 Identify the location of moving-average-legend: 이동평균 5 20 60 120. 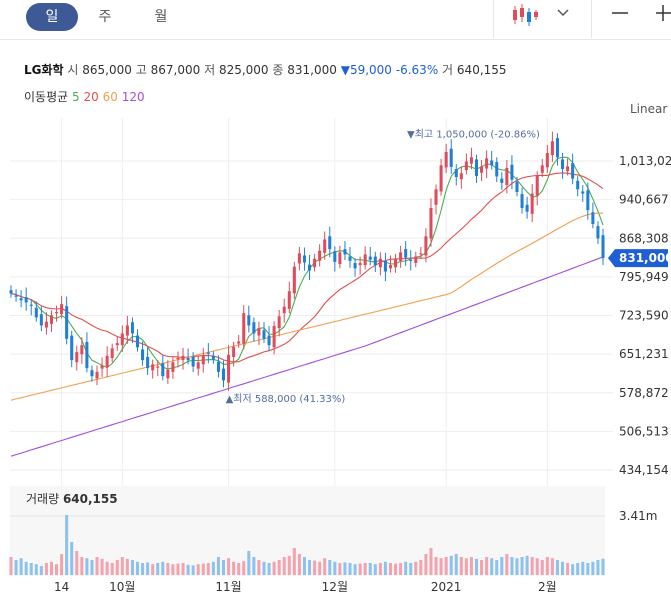
(84, 96).